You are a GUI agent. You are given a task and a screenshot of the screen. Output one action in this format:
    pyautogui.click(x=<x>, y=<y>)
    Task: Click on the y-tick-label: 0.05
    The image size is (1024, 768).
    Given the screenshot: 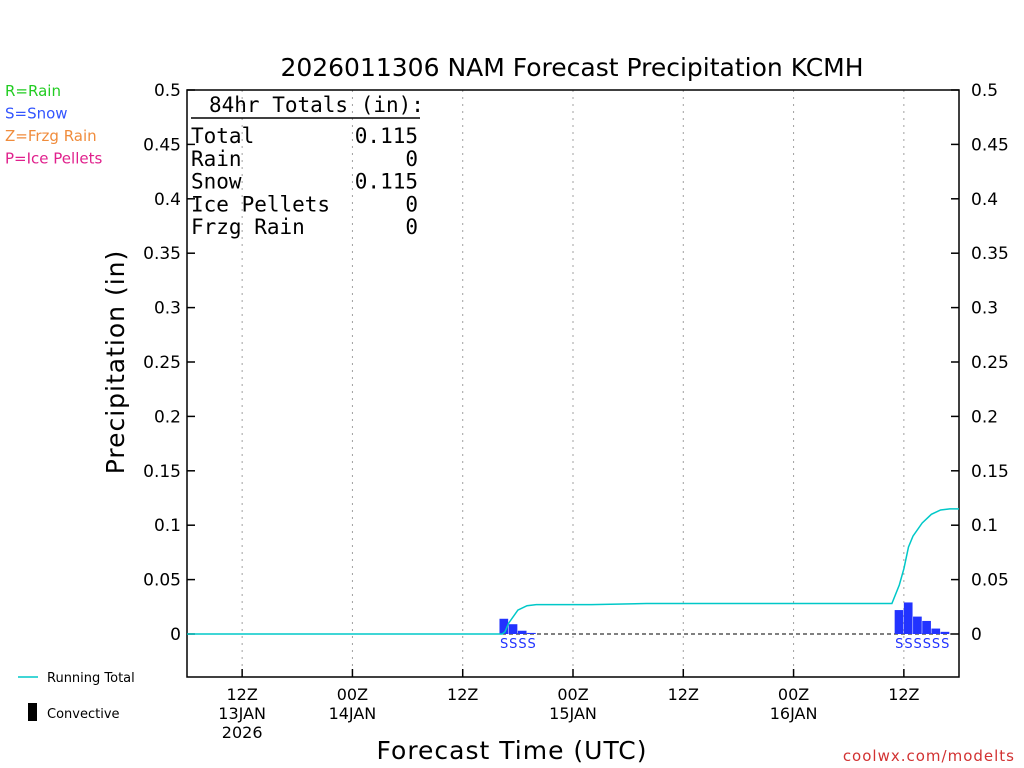 What is the action you would take?
    pyautogui.click(x=162, y=581)
    